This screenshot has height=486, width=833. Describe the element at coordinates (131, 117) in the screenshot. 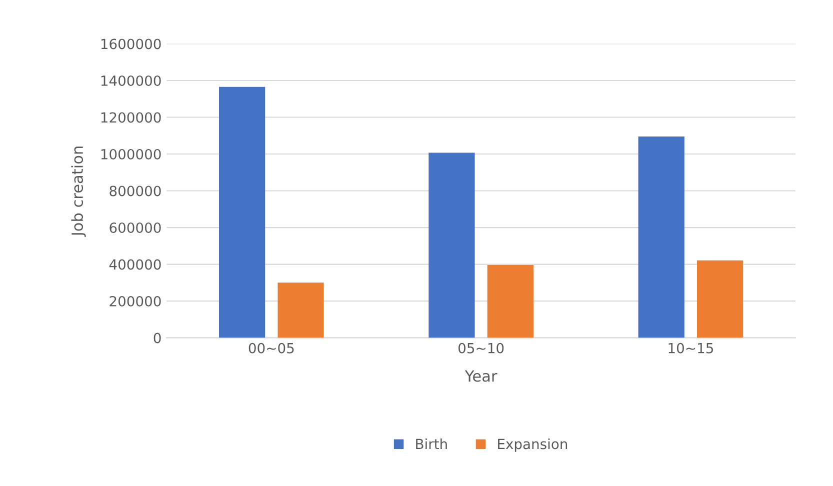

I see `y-tick-label: 1200000` at that location.